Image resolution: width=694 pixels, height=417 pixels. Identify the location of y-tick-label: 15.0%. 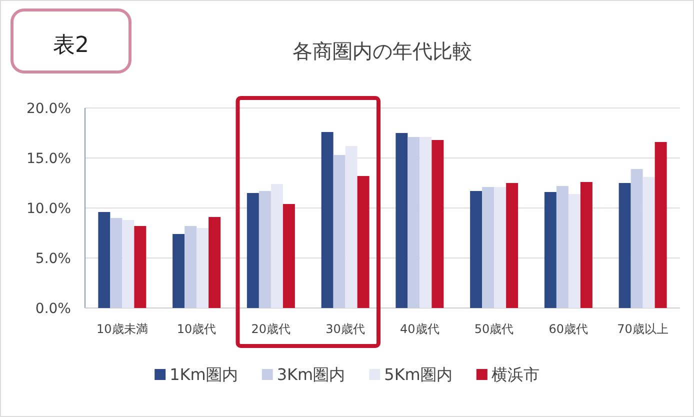
(48, 159).